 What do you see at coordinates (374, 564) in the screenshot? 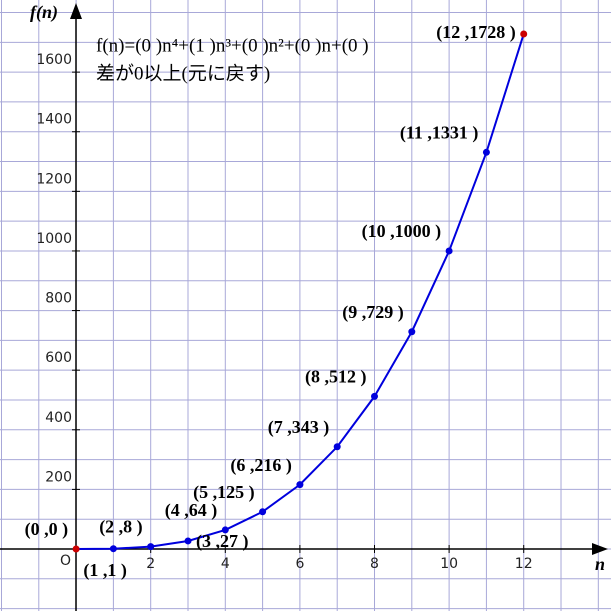
I see `x-tick-label: 8` at bounding box center [374, 564].